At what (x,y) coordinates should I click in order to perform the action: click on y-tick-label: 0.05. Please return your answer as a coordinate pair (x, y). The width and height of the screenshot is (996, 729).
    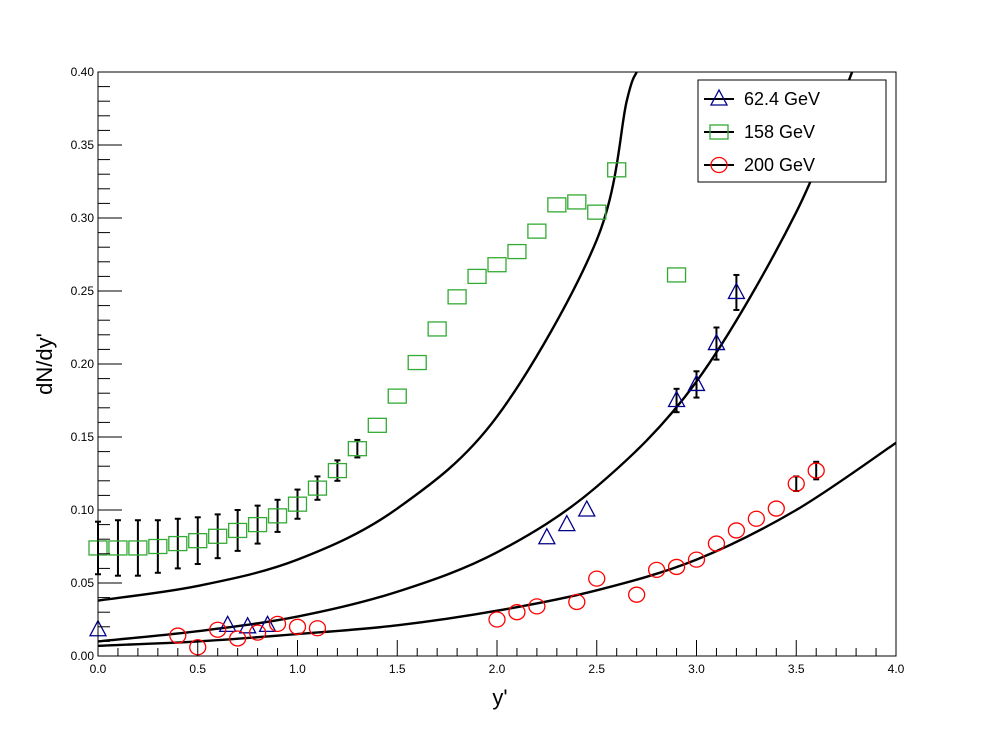
    Looking at the image, I should click on (83, 583).